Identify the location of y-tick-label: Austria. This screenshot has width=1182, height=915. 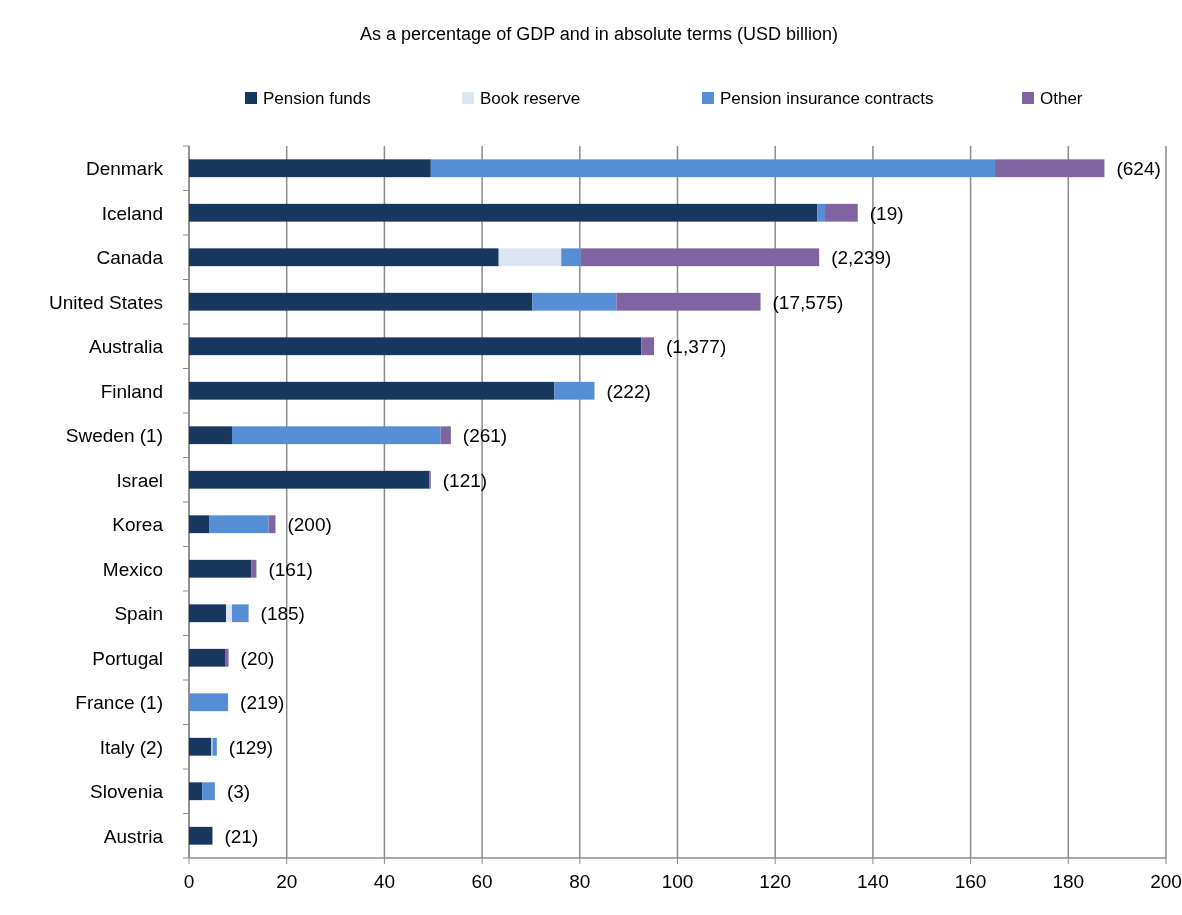
(133, 836).